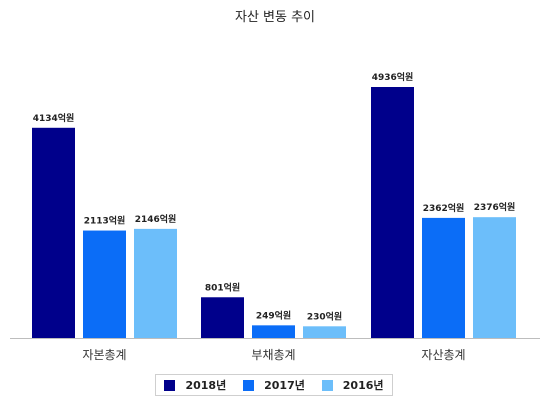  Describe the element at coordinates (104, 355) in the screenshot. I see `x-tick-label-equity: 자본총계` at that location.